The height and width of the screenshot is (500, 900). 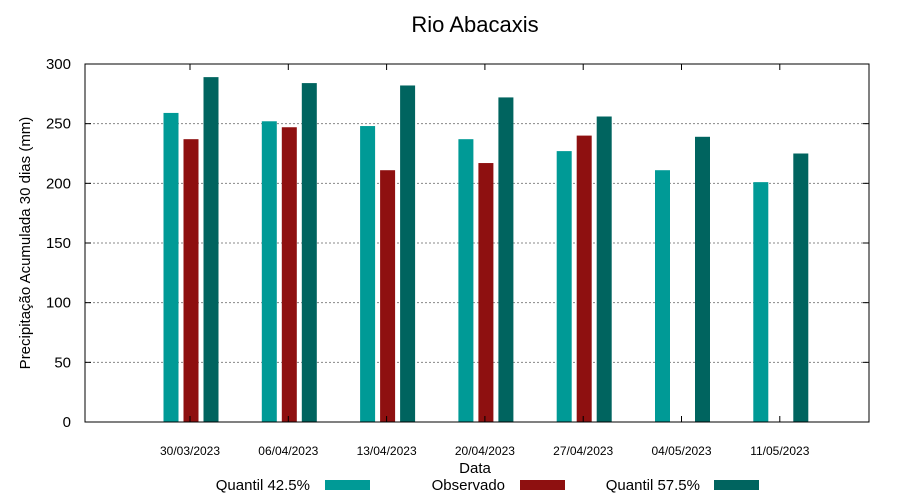 I want to click on y-tick-label: 0, so click(x=67, y=422).